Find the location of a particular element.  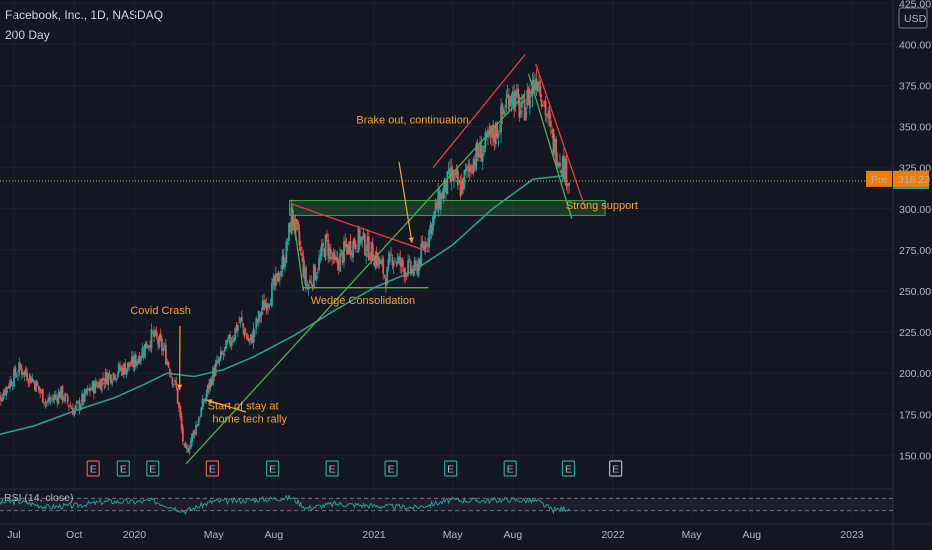

covid-crash-arrow-head is located at coordinates (180, 387).